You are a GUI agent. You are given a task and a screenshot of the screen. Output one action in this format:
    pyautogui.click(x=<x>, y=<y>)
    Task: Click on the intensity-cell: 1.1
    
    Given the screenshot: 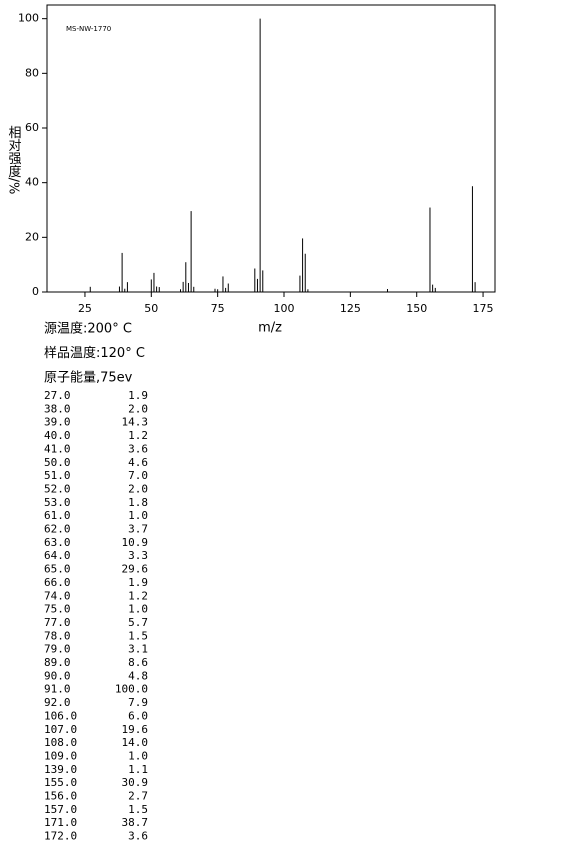 What is the action you would take?
    pyautogui.click(x=138, y=769)
    